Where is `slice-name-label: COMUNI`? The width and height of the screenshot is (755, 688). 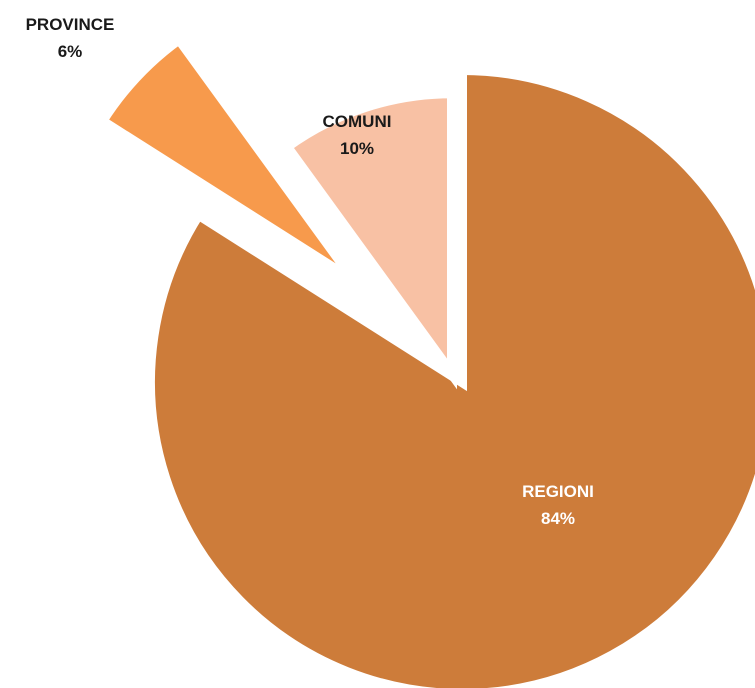 slice-name-label: COMUNI is located at coordinates (357, 121).